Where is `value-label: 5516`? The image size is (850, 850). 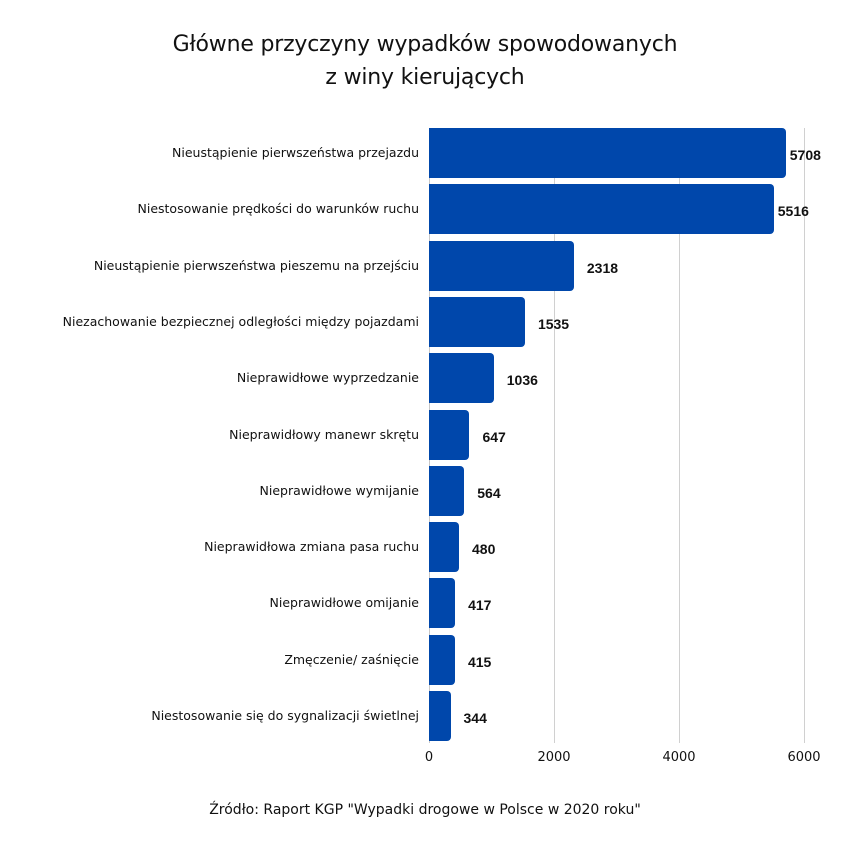
value-label: 5516 is located at coordinates (793, 211).